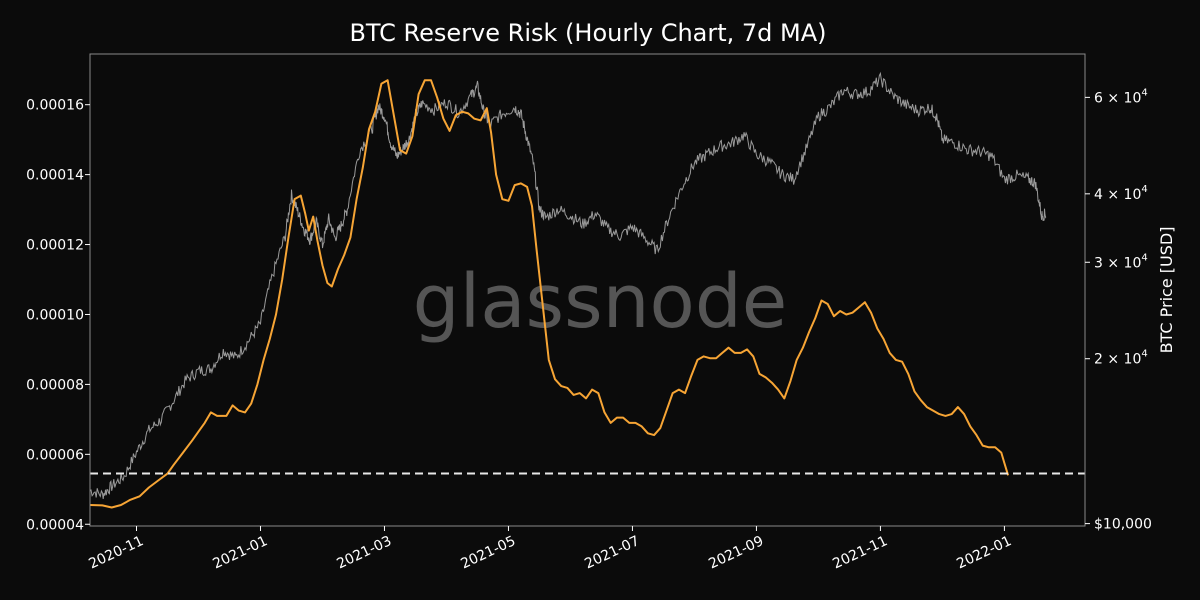 The height and width of the screenshot is (600, 1200). What do you see at coordinates (1166, 290) in the screenshot?
I see `y-axis-right-label: BTC Price [USD]` at bounding box center [1166, 290].